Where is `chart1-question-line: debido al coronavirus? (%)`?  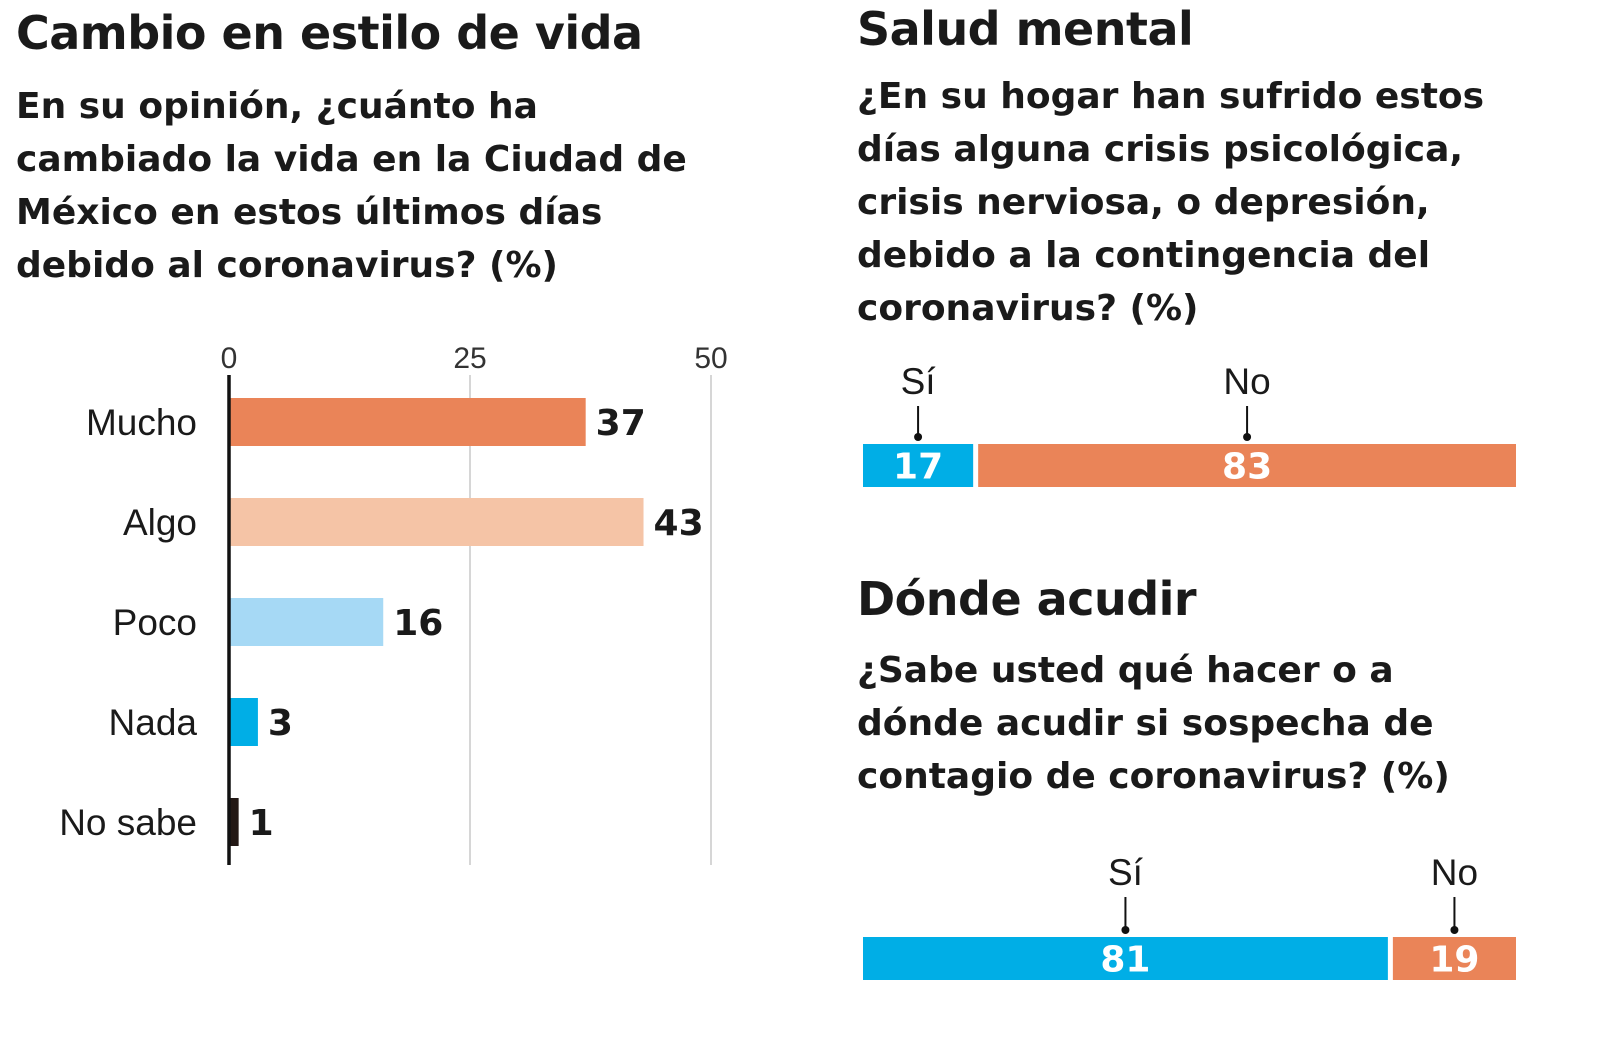 chart1-question-line: debido al coronavirus? (%) is located at coordinates (287, 265).